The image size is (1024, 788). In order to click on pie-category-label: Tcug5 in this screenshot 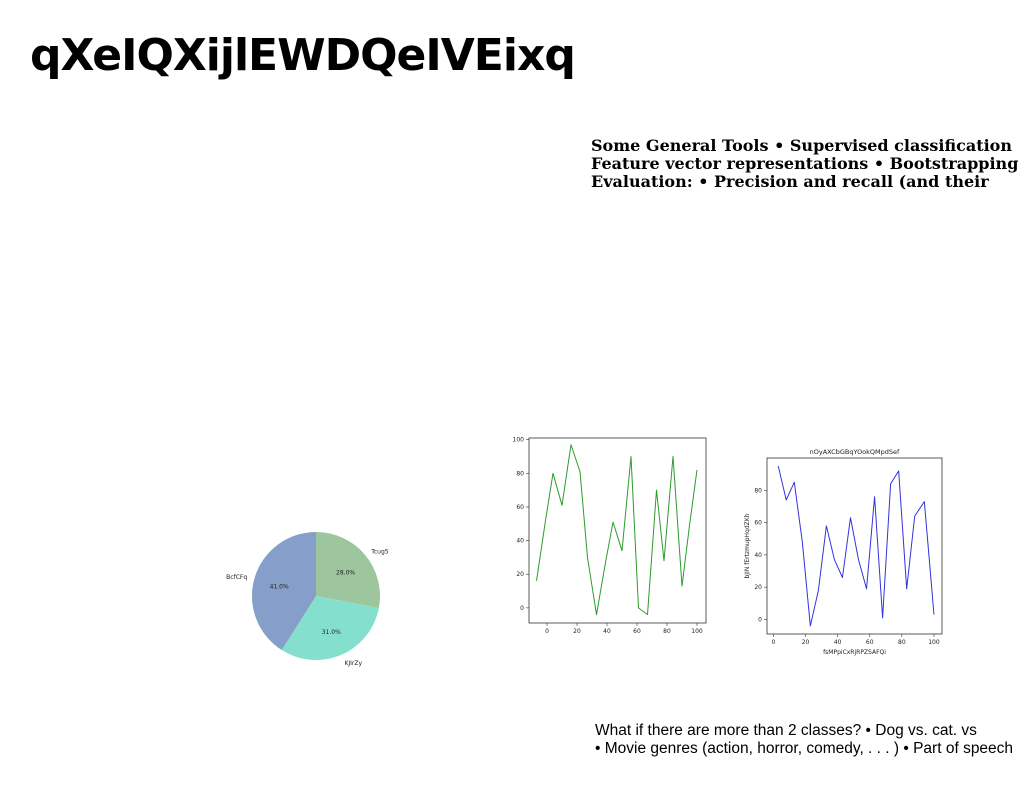, I will do `click(379, 551)`.